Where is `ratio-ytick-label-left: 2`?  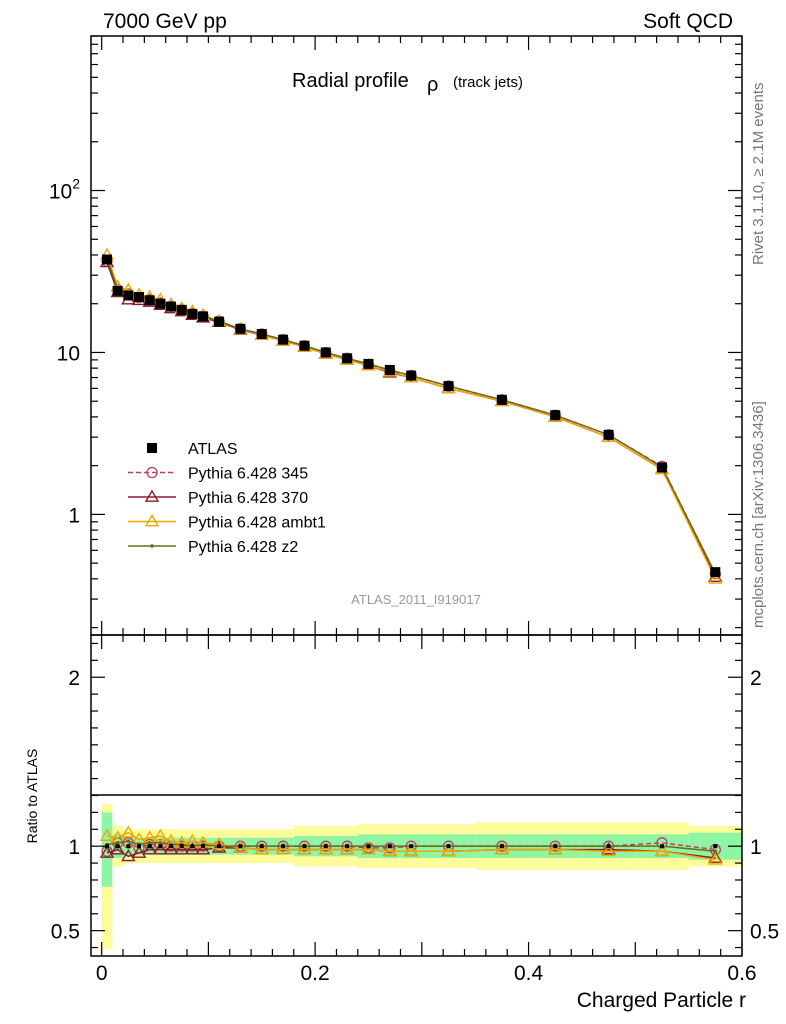 ratio-ytick-label-left: 2 is located at coordinates (74, 678).